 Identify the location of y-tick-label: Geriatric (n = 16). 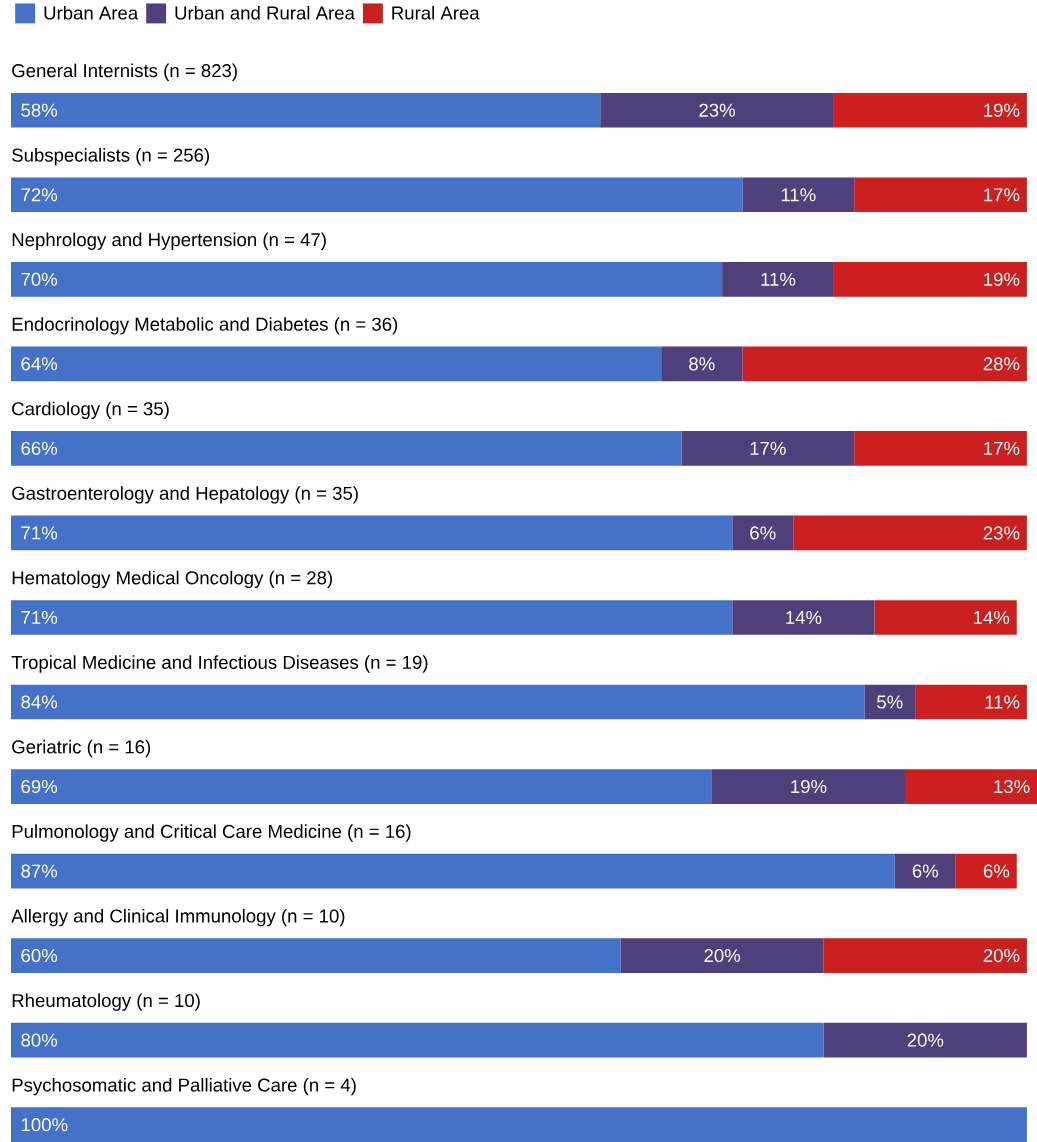
(81, 748).